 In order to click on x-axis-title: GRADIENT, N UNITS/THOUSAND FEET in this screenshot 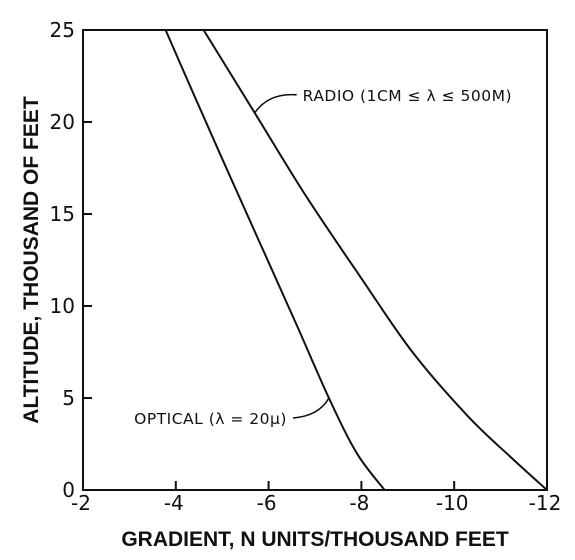, I will do `click(315, 539)`.